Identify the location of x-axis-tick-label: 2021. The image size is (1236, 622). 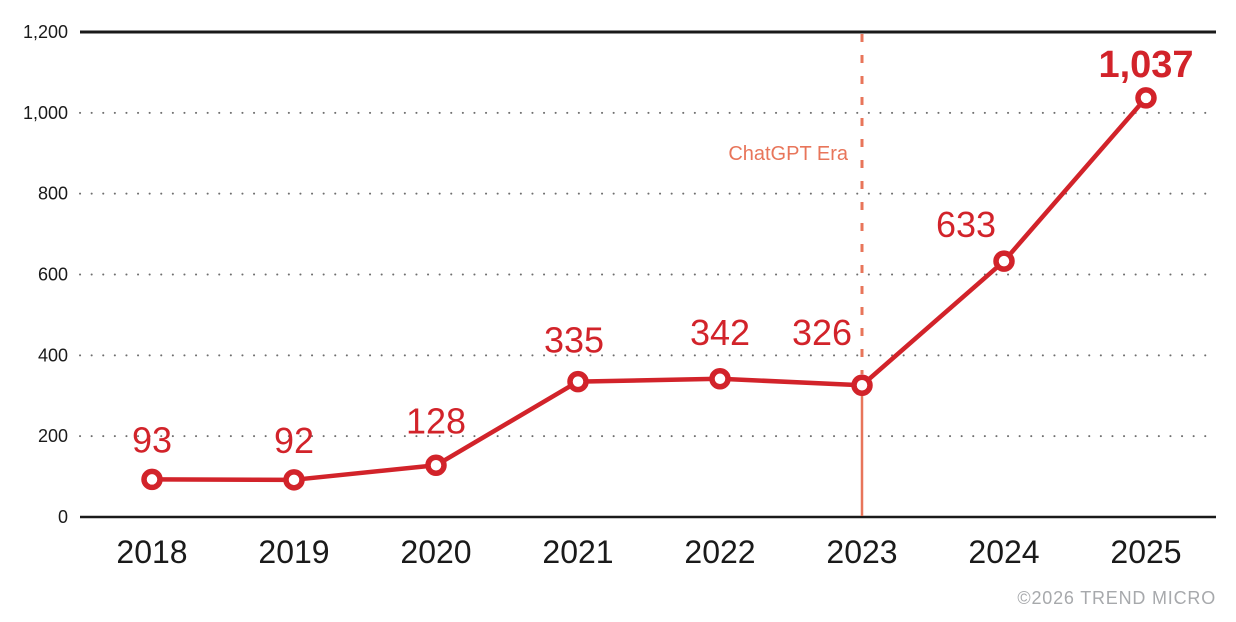
(577, 552).